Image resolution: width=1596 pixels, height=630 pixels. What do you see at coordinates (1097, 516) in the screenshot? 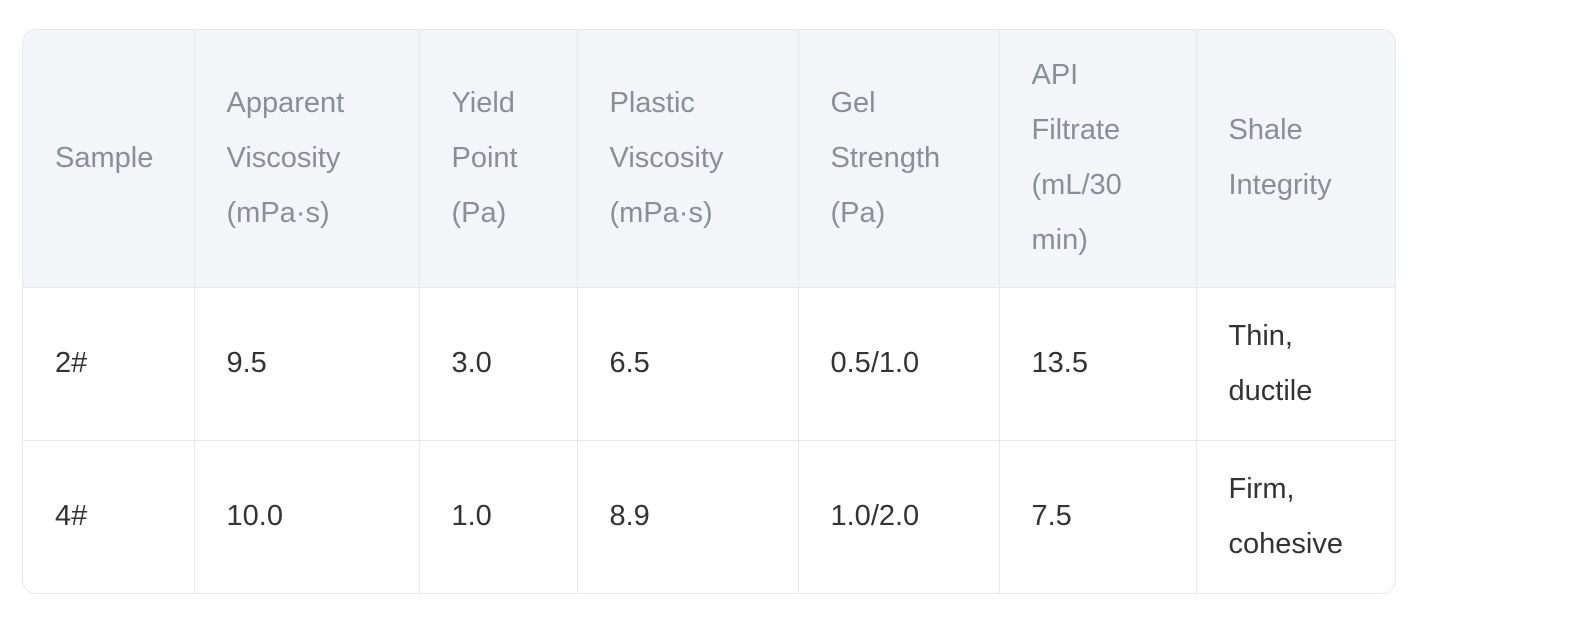
I see `table-cell: 7.5` at bounding box center [1097, 516].